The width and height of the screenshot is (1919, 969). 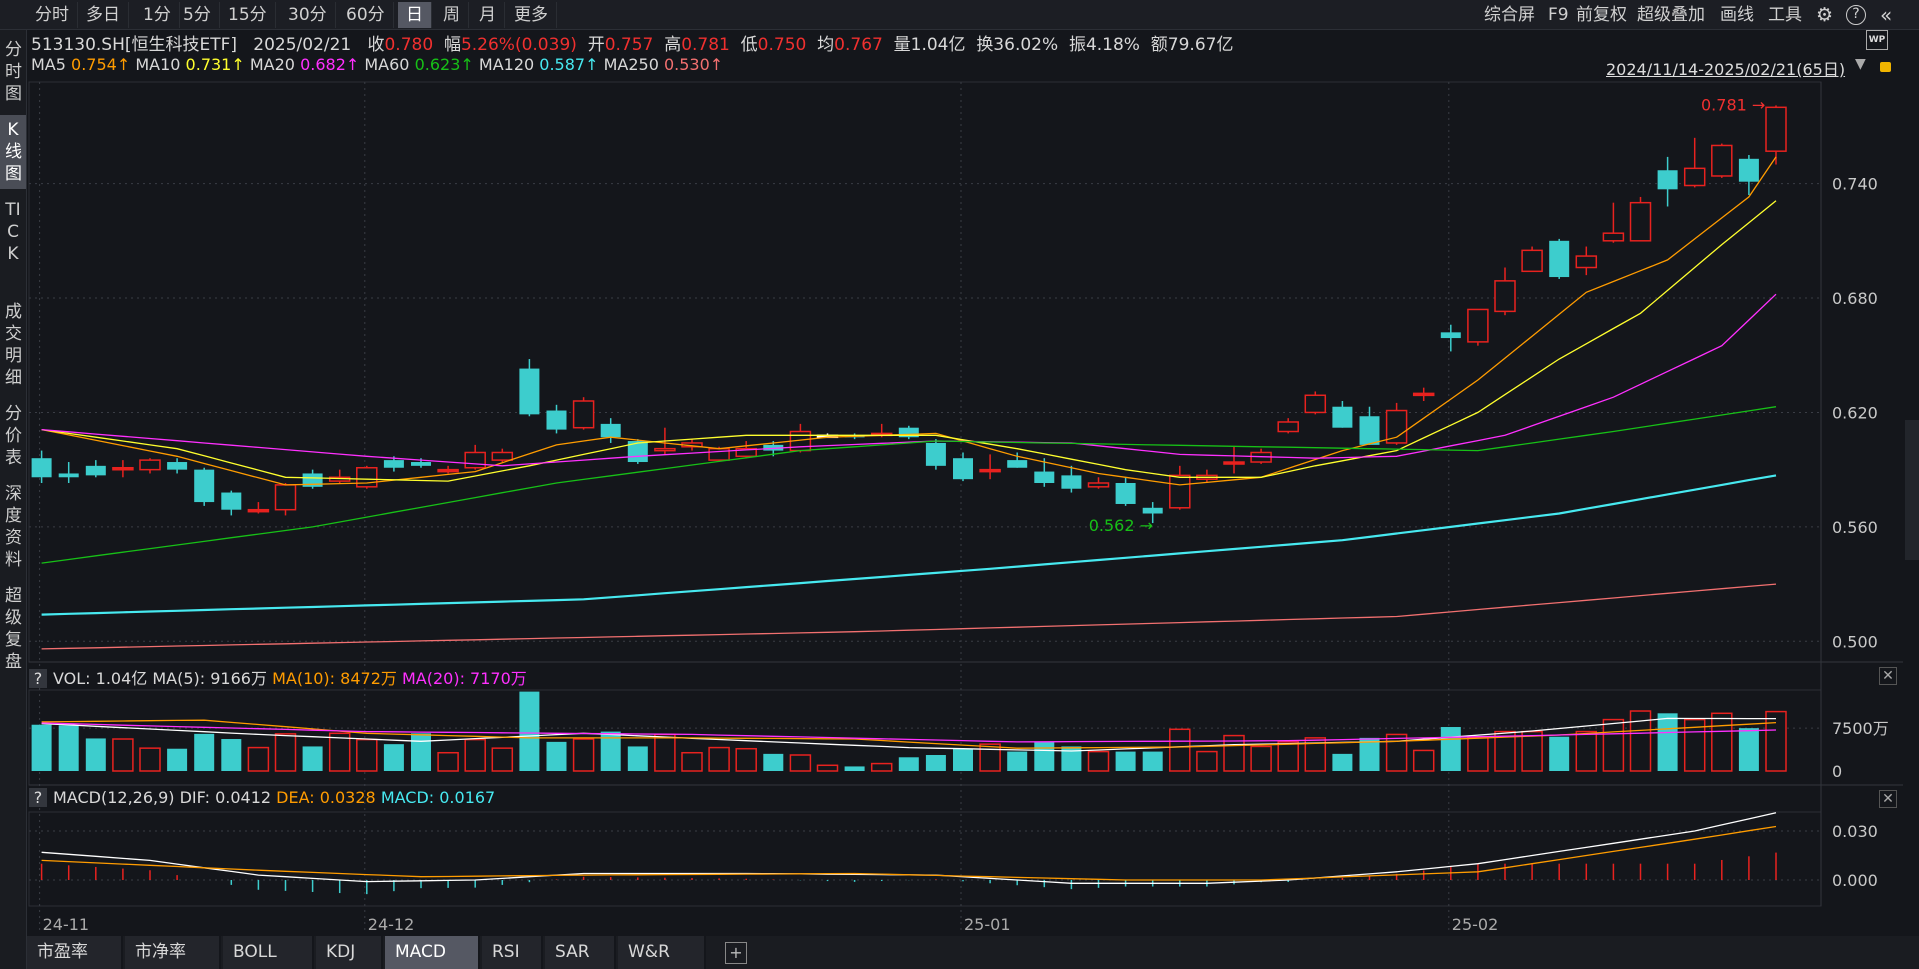 What do you see at coordinates (13, 629) in the screenshot?
I see `sidebar-tab-6: 超级复盘` at bounding box center [13, 629].